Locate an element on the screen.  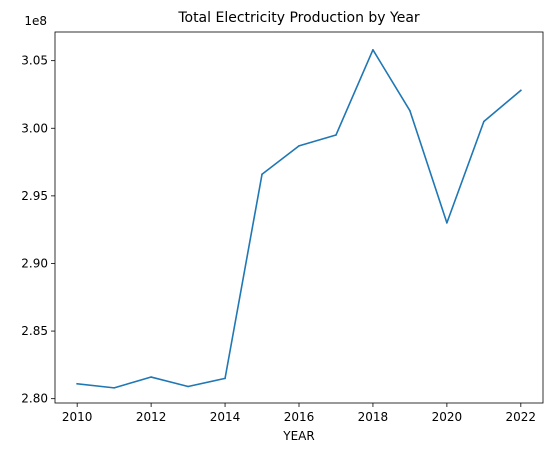
x-tick-label: 2022 is located at coordinates (521, 417).